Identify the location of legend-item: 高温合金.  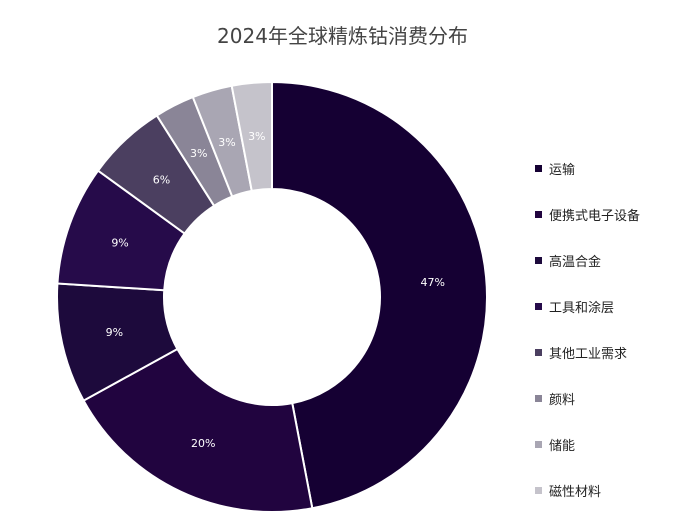
(587, 260).